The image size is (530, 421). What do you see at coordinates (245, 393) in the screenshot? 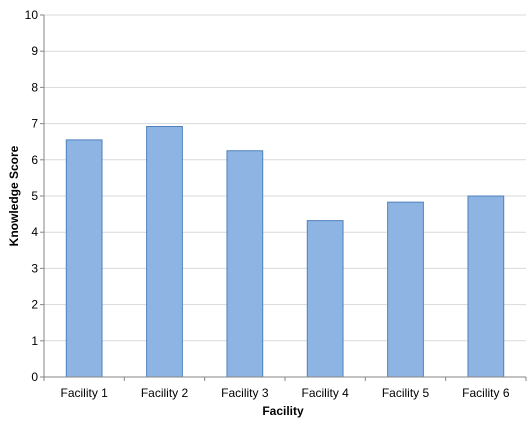
I see `x-tick-label: Facility 3` at bounding box center [245, 393].